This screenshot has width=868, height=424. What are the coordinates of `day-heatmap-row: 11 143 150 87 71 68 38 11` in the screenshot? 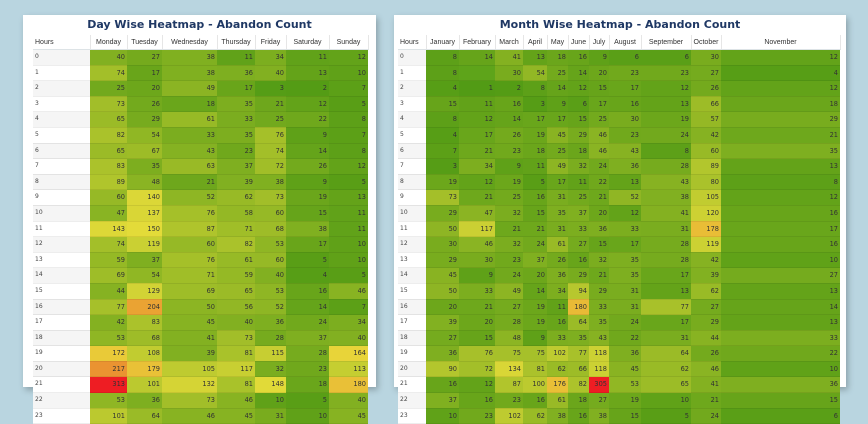 It's located at (200, 229).